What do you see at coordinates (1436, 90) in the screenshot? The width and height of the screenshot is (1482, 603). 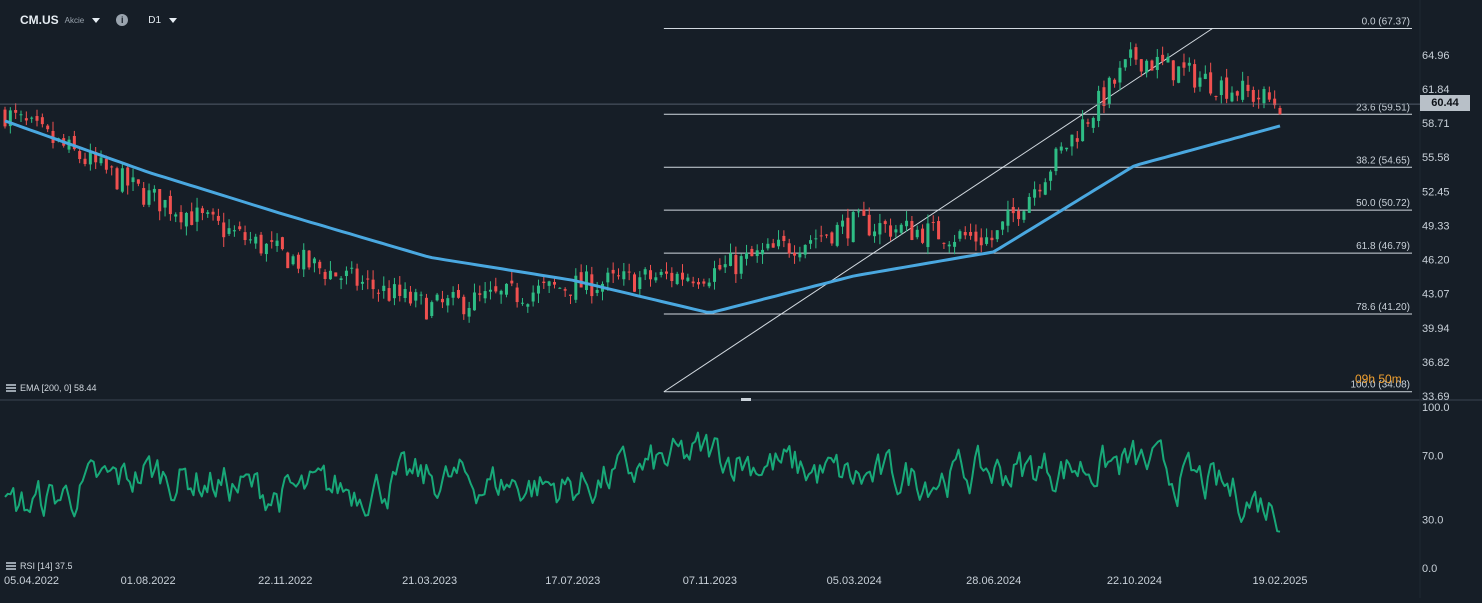 I see `price-axis-tick-label: 61.84` at bounding box center [1436, 90].